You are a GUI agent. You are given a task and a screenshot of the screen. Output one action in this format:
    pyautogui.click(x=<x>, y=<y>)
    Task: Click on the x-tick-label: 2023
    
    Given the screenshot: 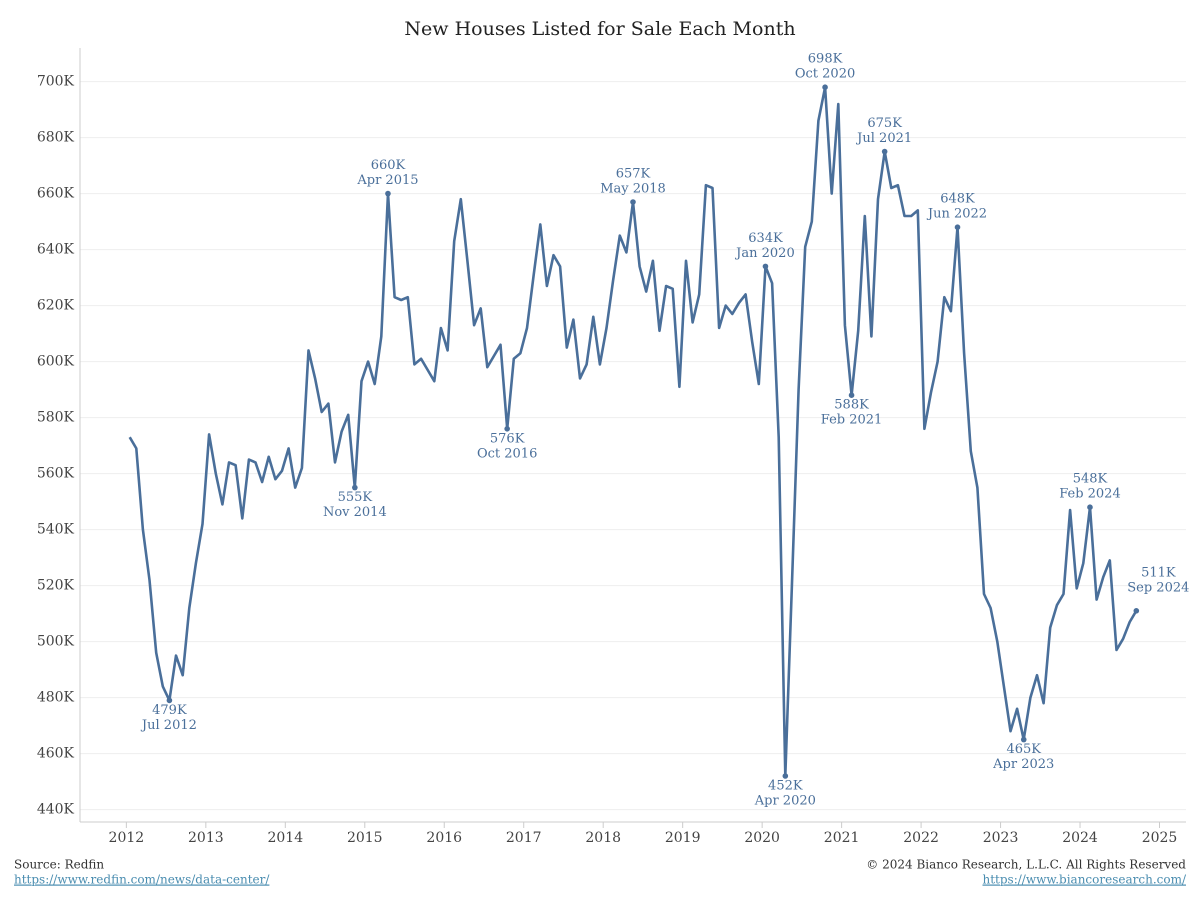 What is the action you would take?
    pyautogui.click(x=1001, y=838)
    